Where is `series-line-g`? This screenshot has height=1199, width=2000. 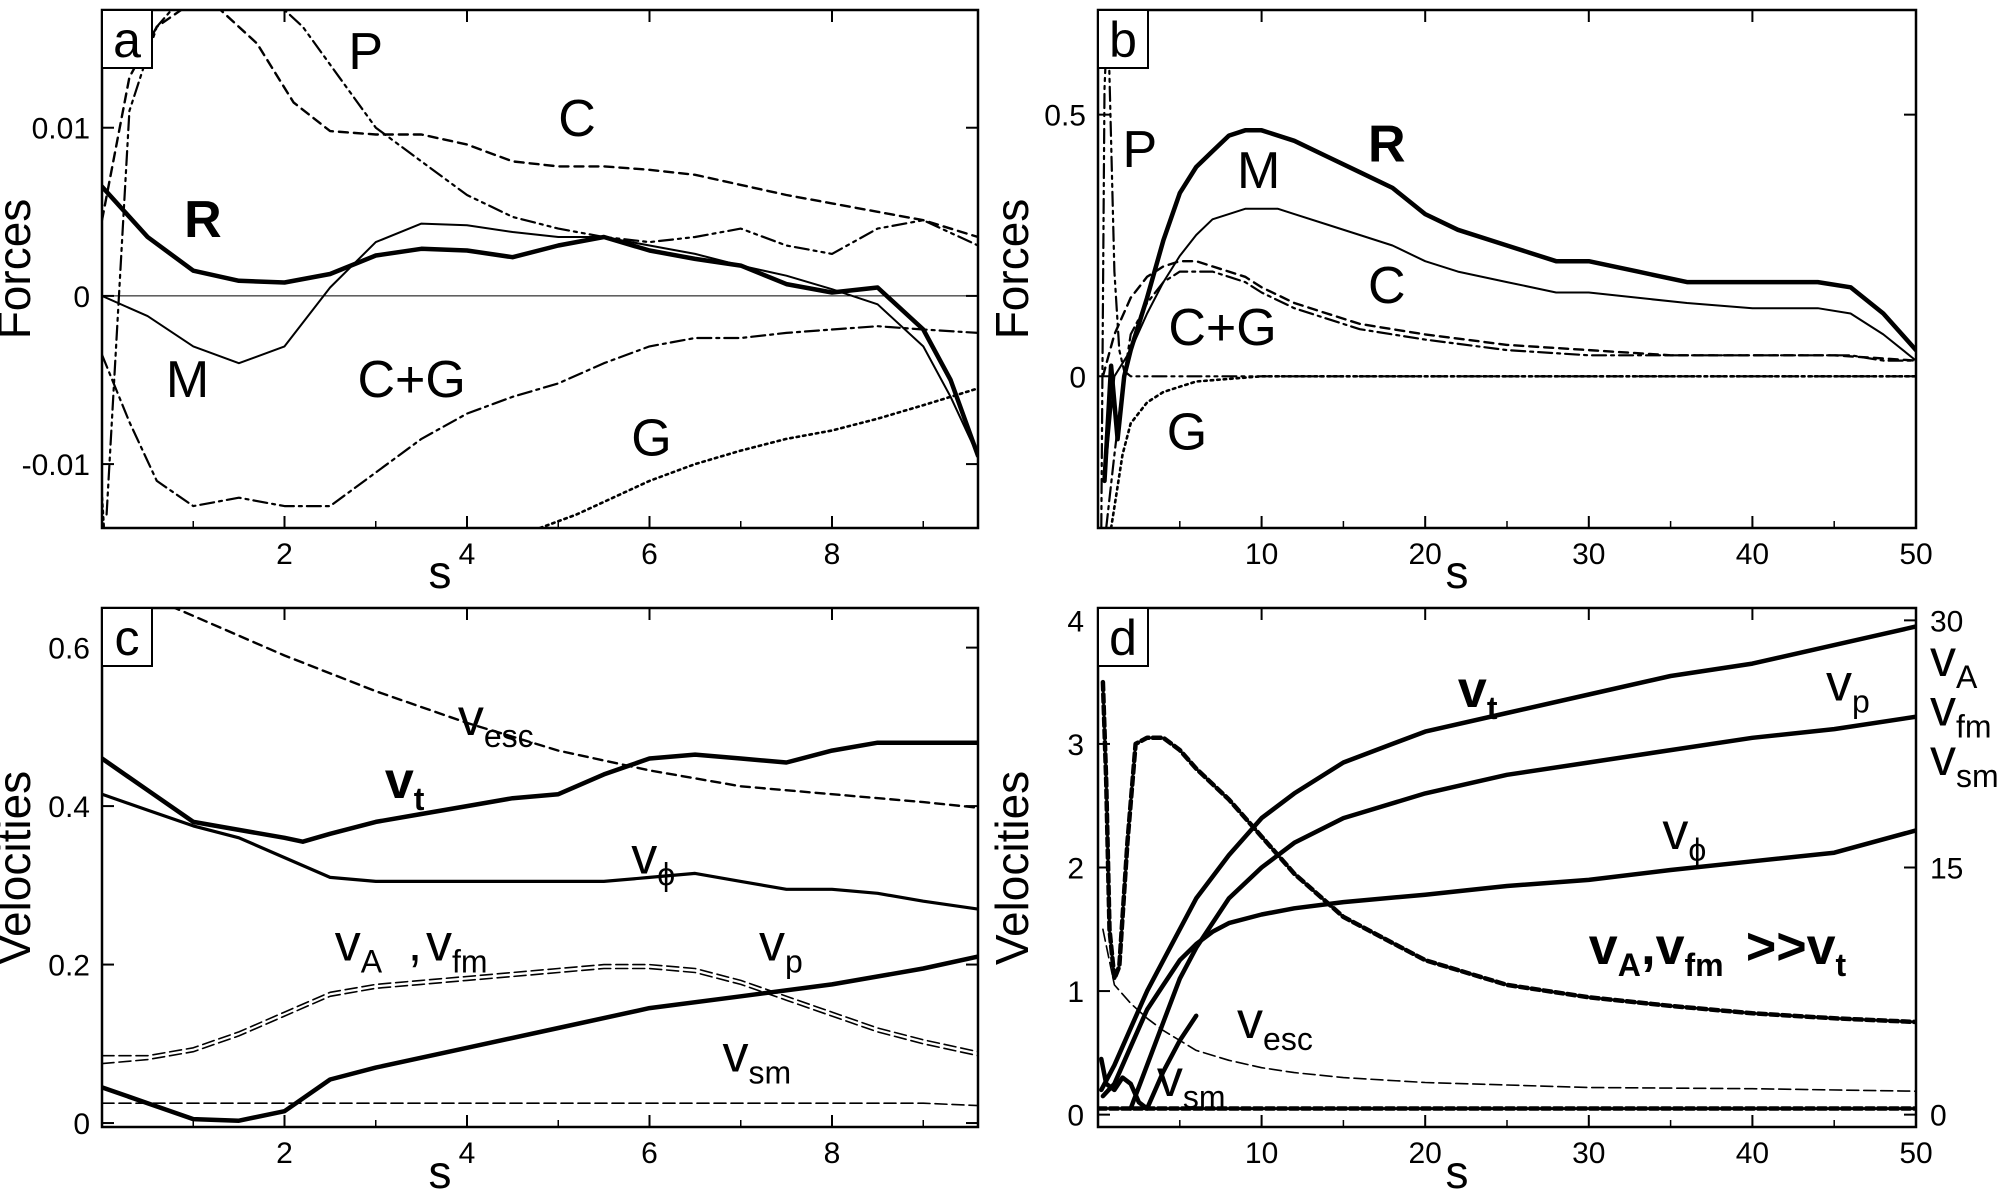 series-line-g is located at coordinates (1512, 451).